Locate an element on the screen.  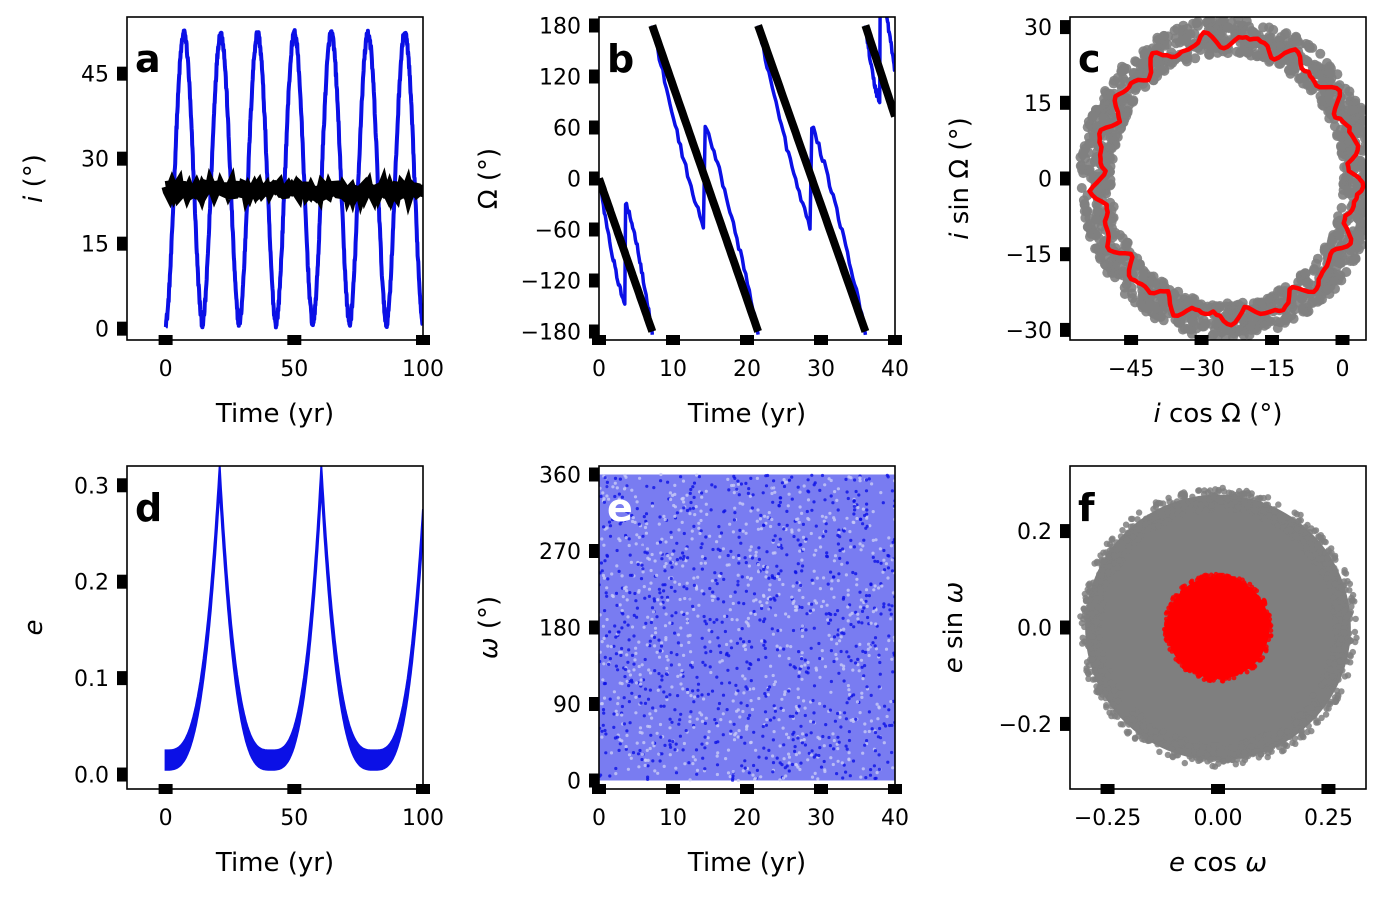
plot-area is located at coordinates (293, 618).